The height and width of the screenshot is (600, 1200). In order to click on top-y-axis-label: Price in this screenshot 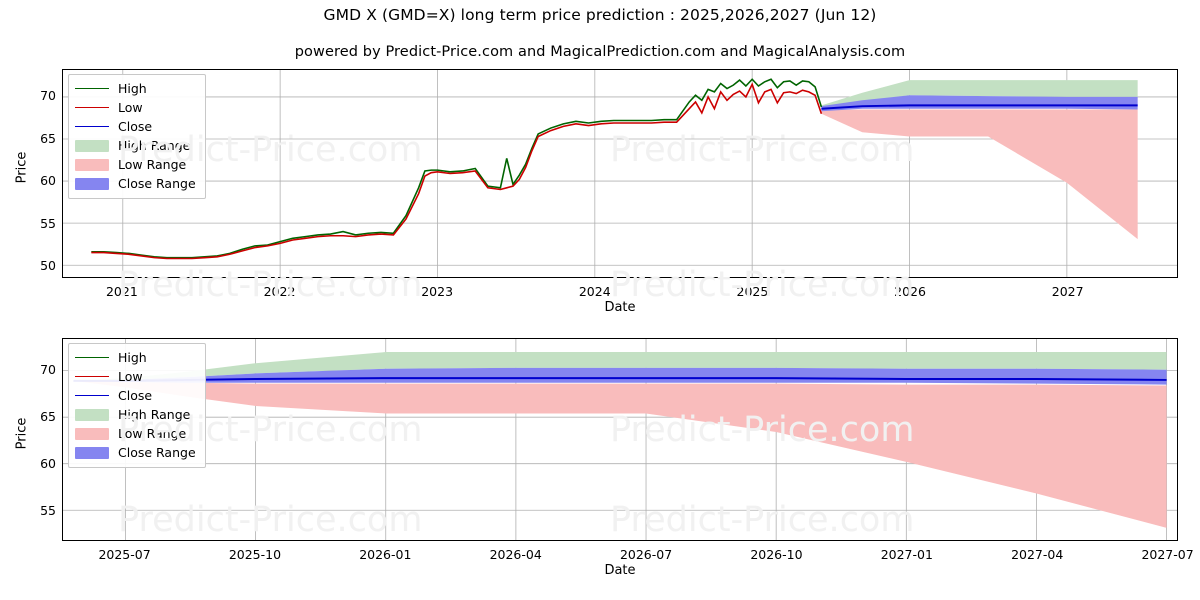, I will do `click(22, 167)`.